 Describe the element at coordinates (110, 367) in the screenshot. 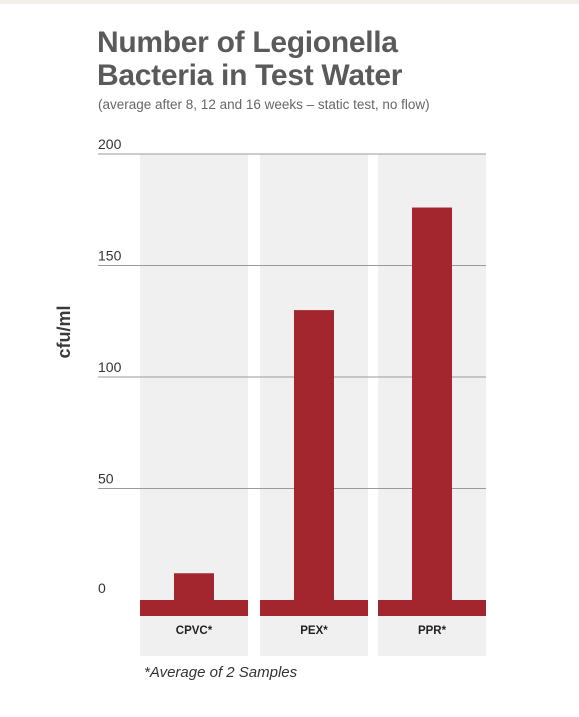

I see `y-tick-label: 100` at that location.